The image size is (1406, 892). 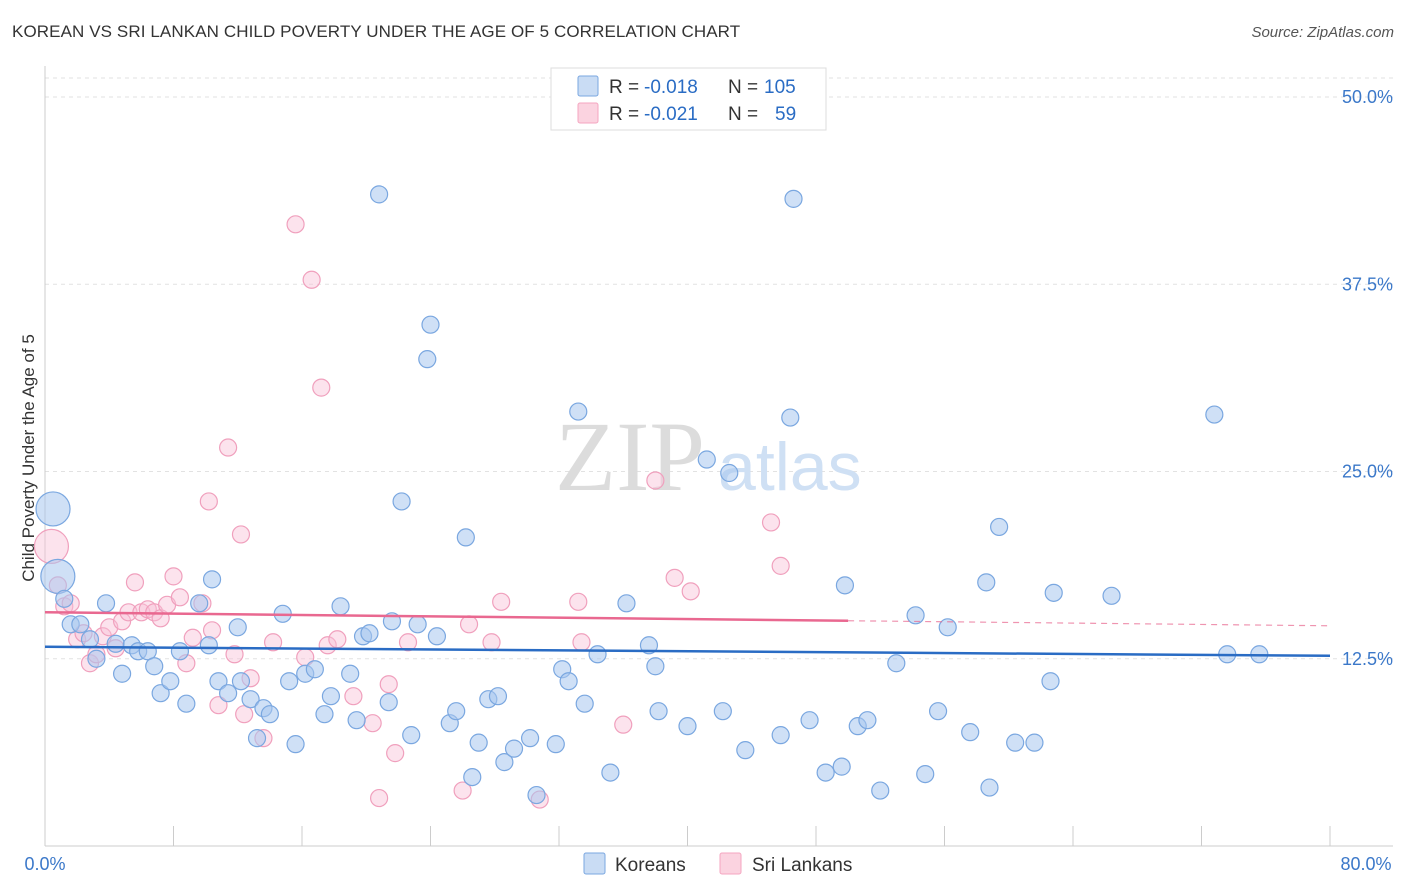 I want to click on legend-n-label: N =, so click(x=743, y=114).